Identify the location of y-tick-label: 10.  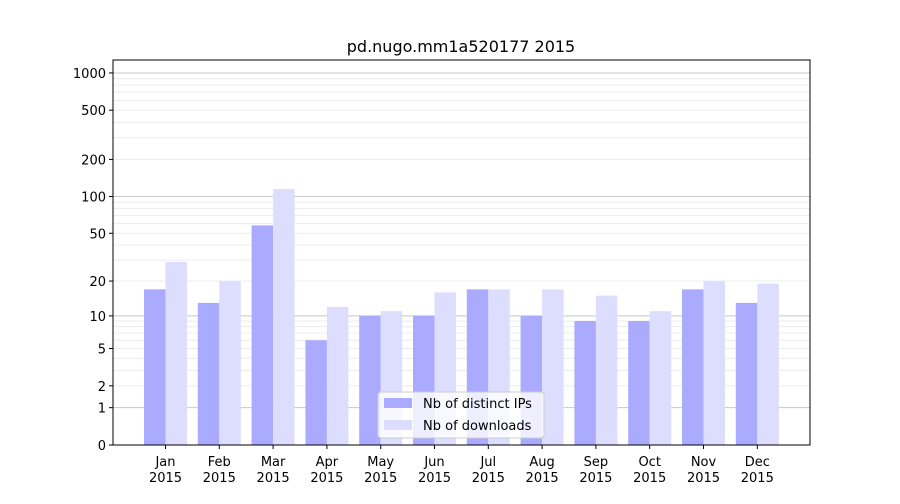
(97, 317).